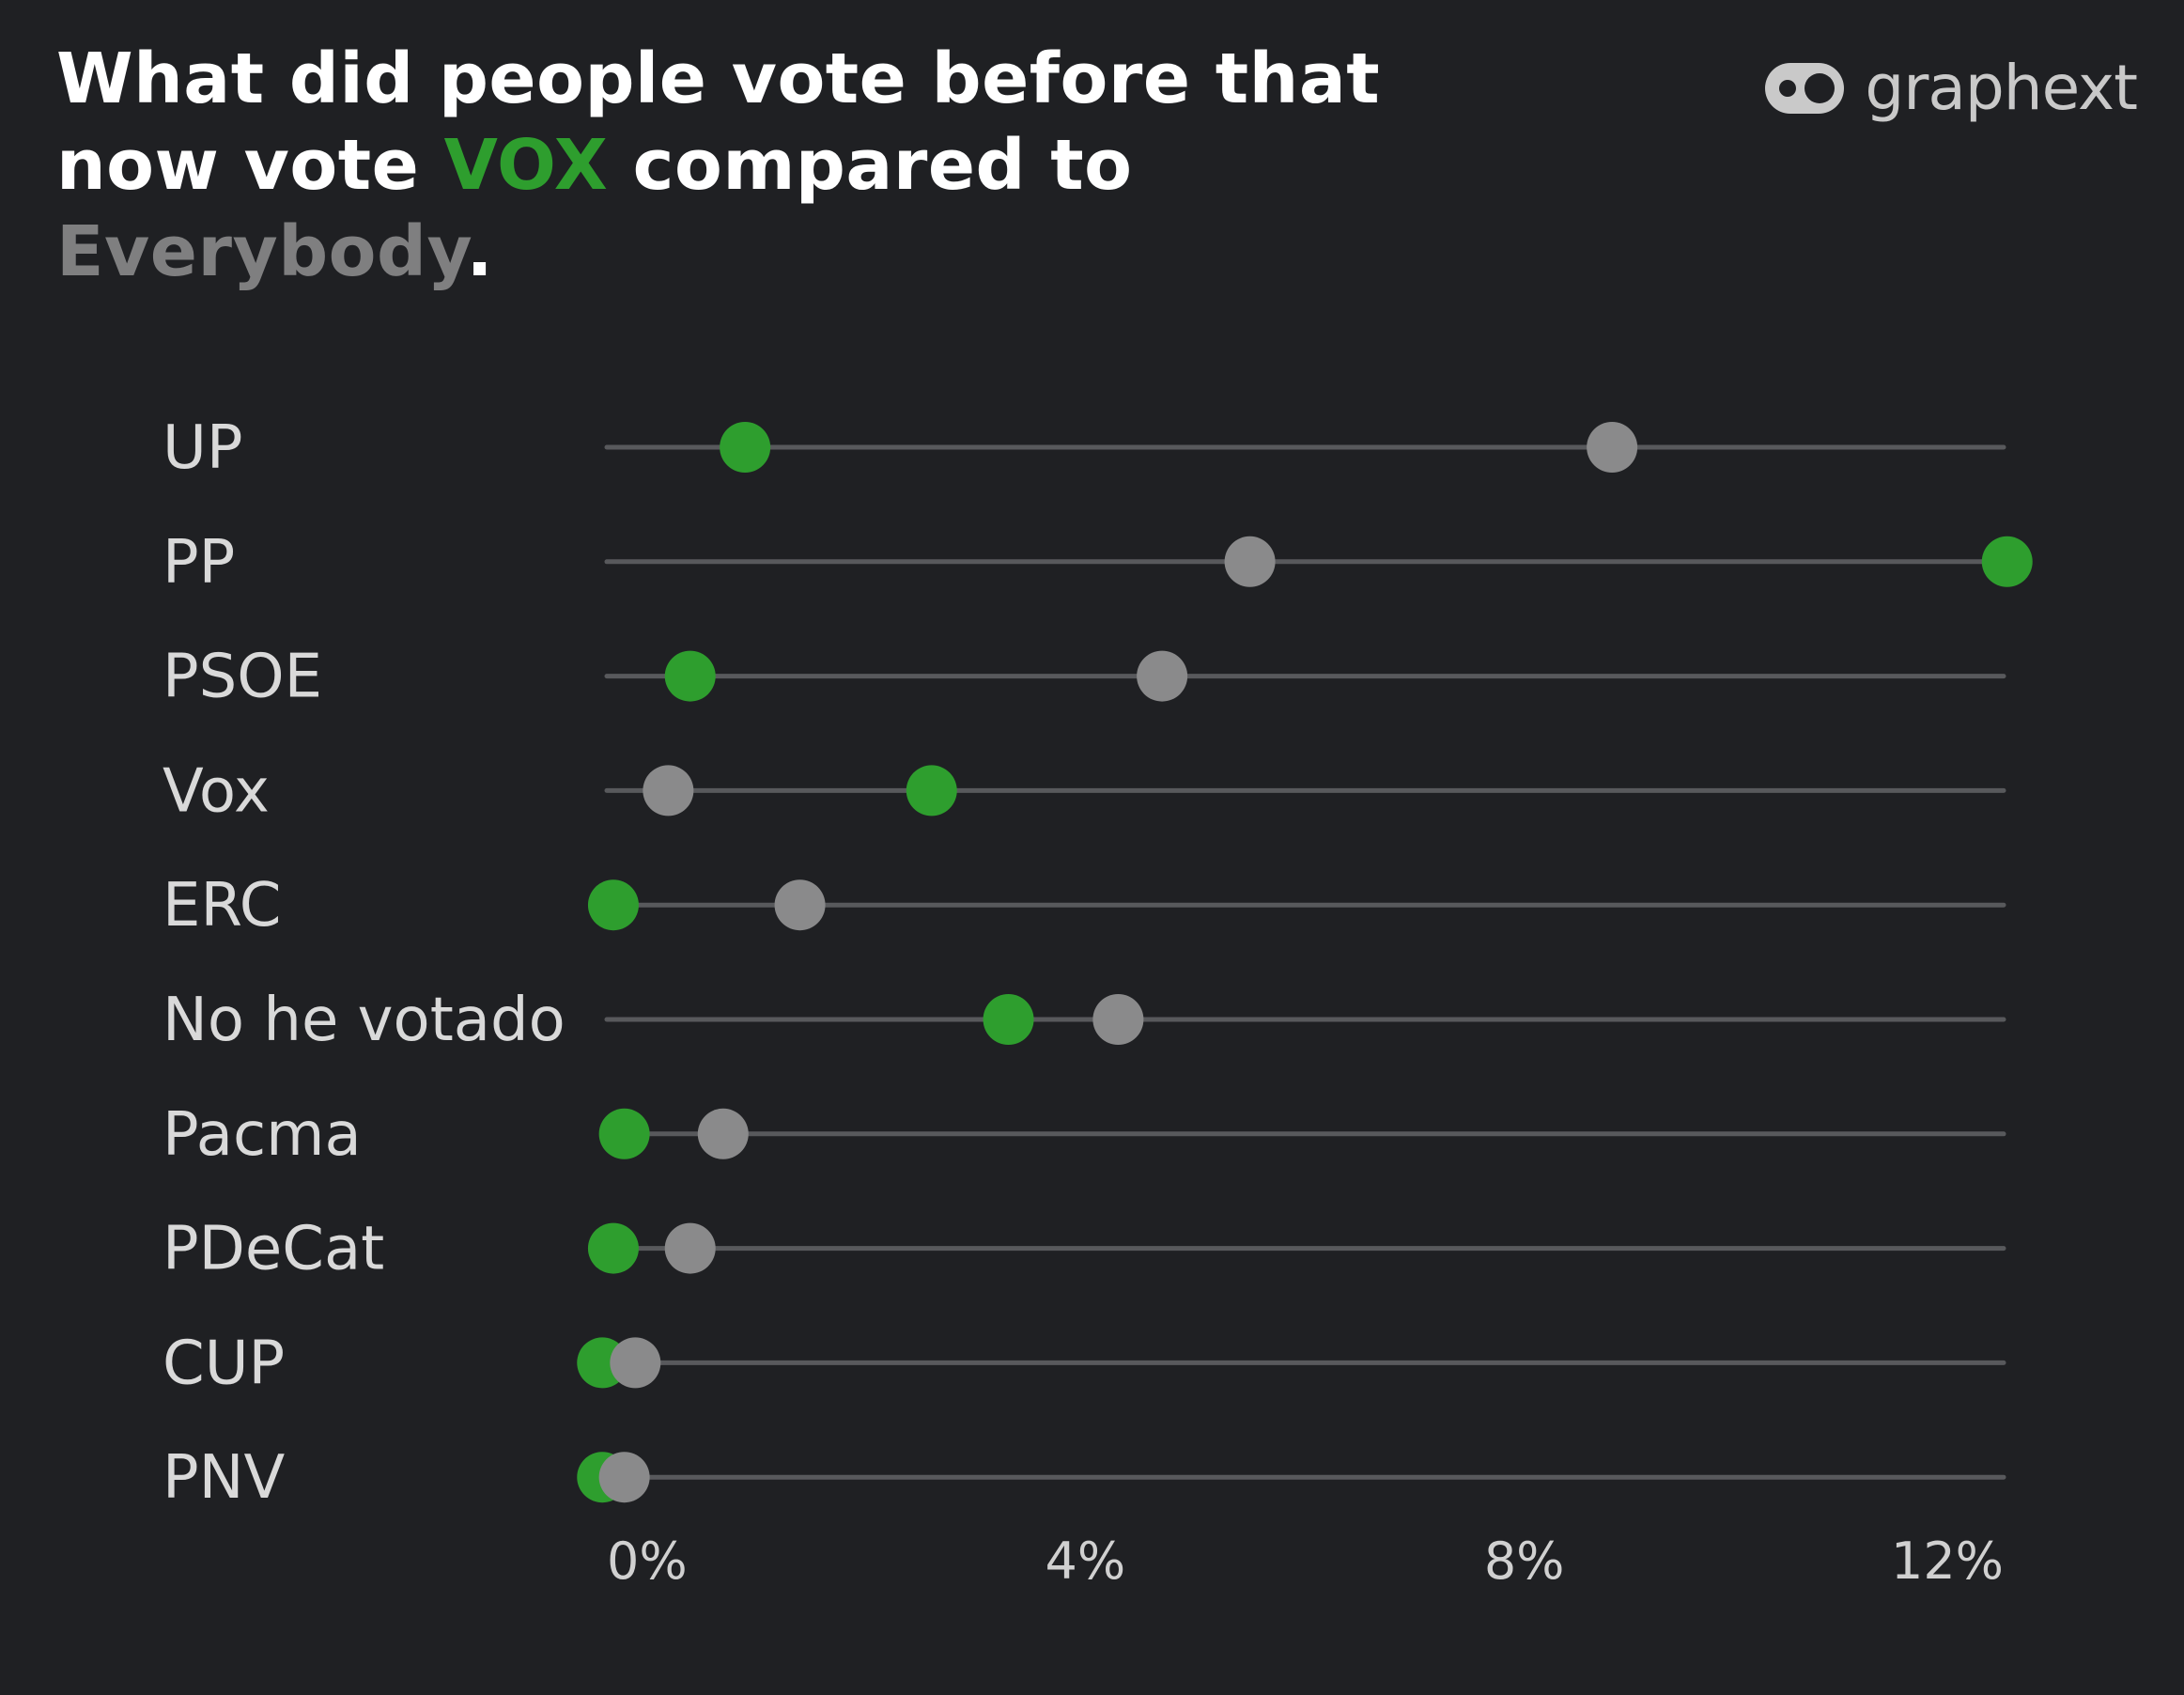 The height and width of the screenshot is (1695, 2184). What do you see at coordinates (526, 165) in the screenshot?
I see `title-highlight-vox: VOX` at bounding box center [526, 165].